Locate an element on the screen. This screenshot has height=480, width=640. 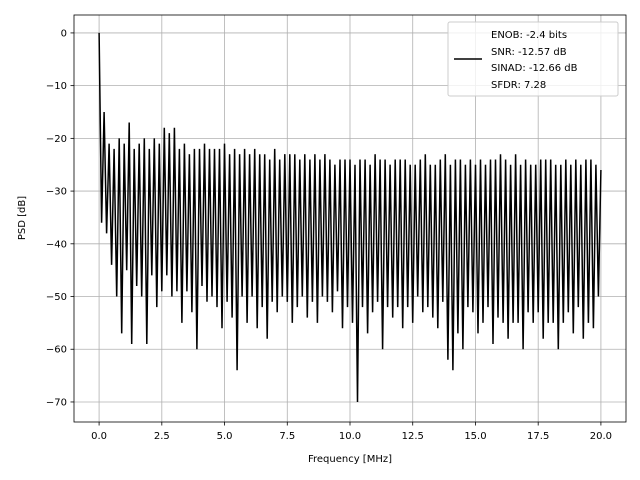
y-tick-label: −50 is located at coordinates (56, 297).